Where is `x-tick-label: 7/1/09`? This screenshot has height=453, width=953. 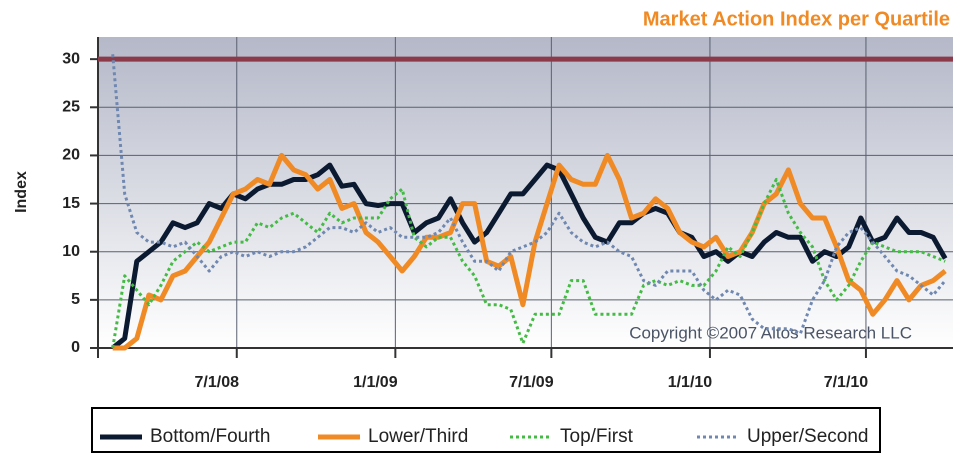 x-tick-label: 7/1/09 is located at coordinates (531, 382).